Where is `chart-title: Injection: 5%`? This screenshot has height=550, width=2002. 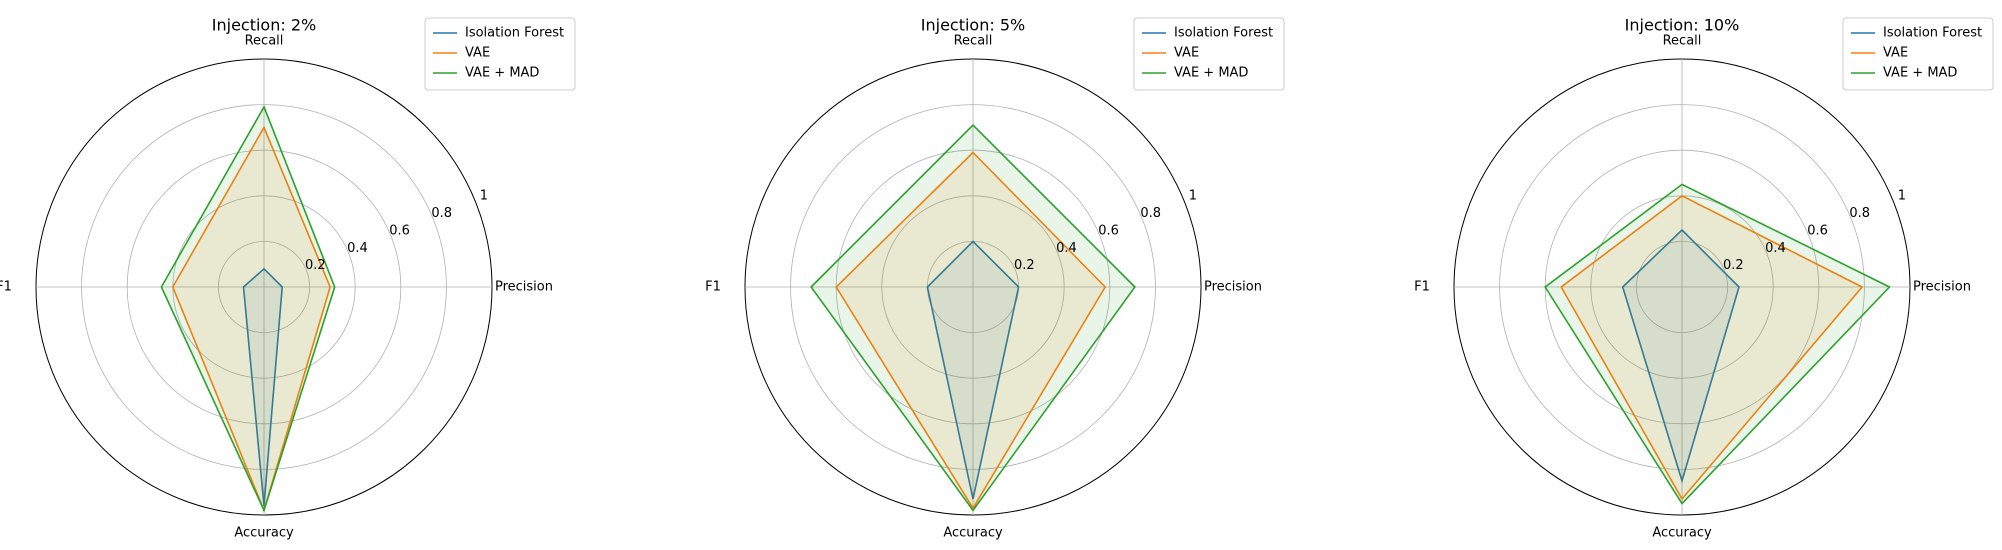
chart-title: Injection: 5% is located at coordinates (973, 25).